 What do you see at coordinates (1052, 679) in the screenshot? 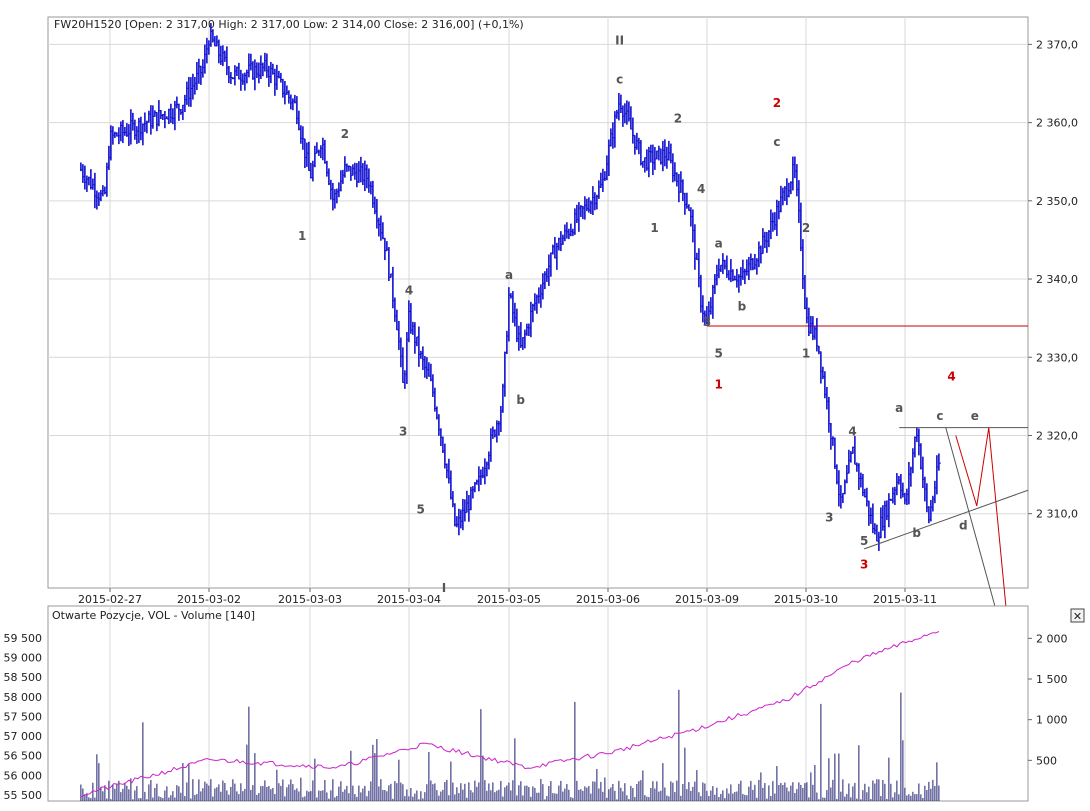
I see `volume-right-tick-label: 1 500` at bounding box center [1052, 679].